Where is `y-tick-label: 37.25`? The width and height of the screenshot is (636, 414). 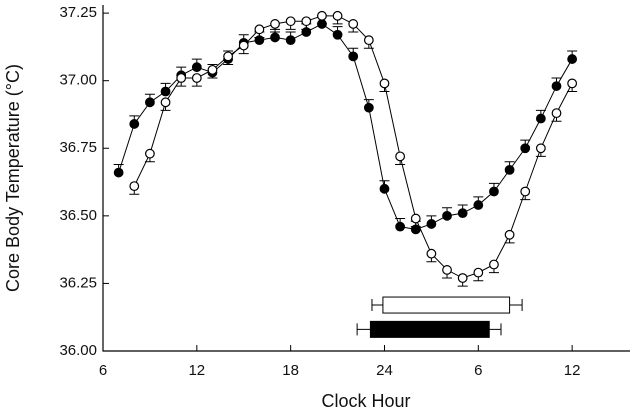
y-tick-label: 37.25 is located at coordinates (78, 12).